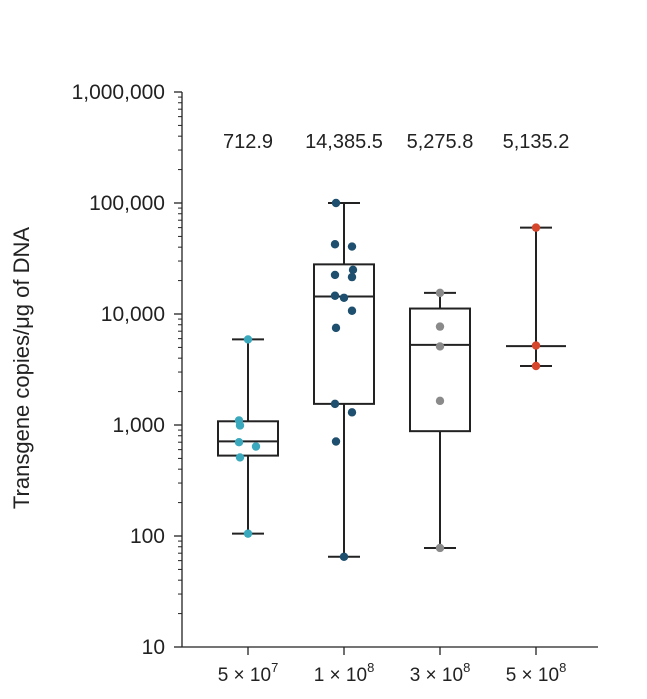 The width and height of the screenshot is (647, 699). What do you see at coordinates (138, 425) in the screenshot?
I see `y-tick-label: 1,000` at bounding box center [138, 425].